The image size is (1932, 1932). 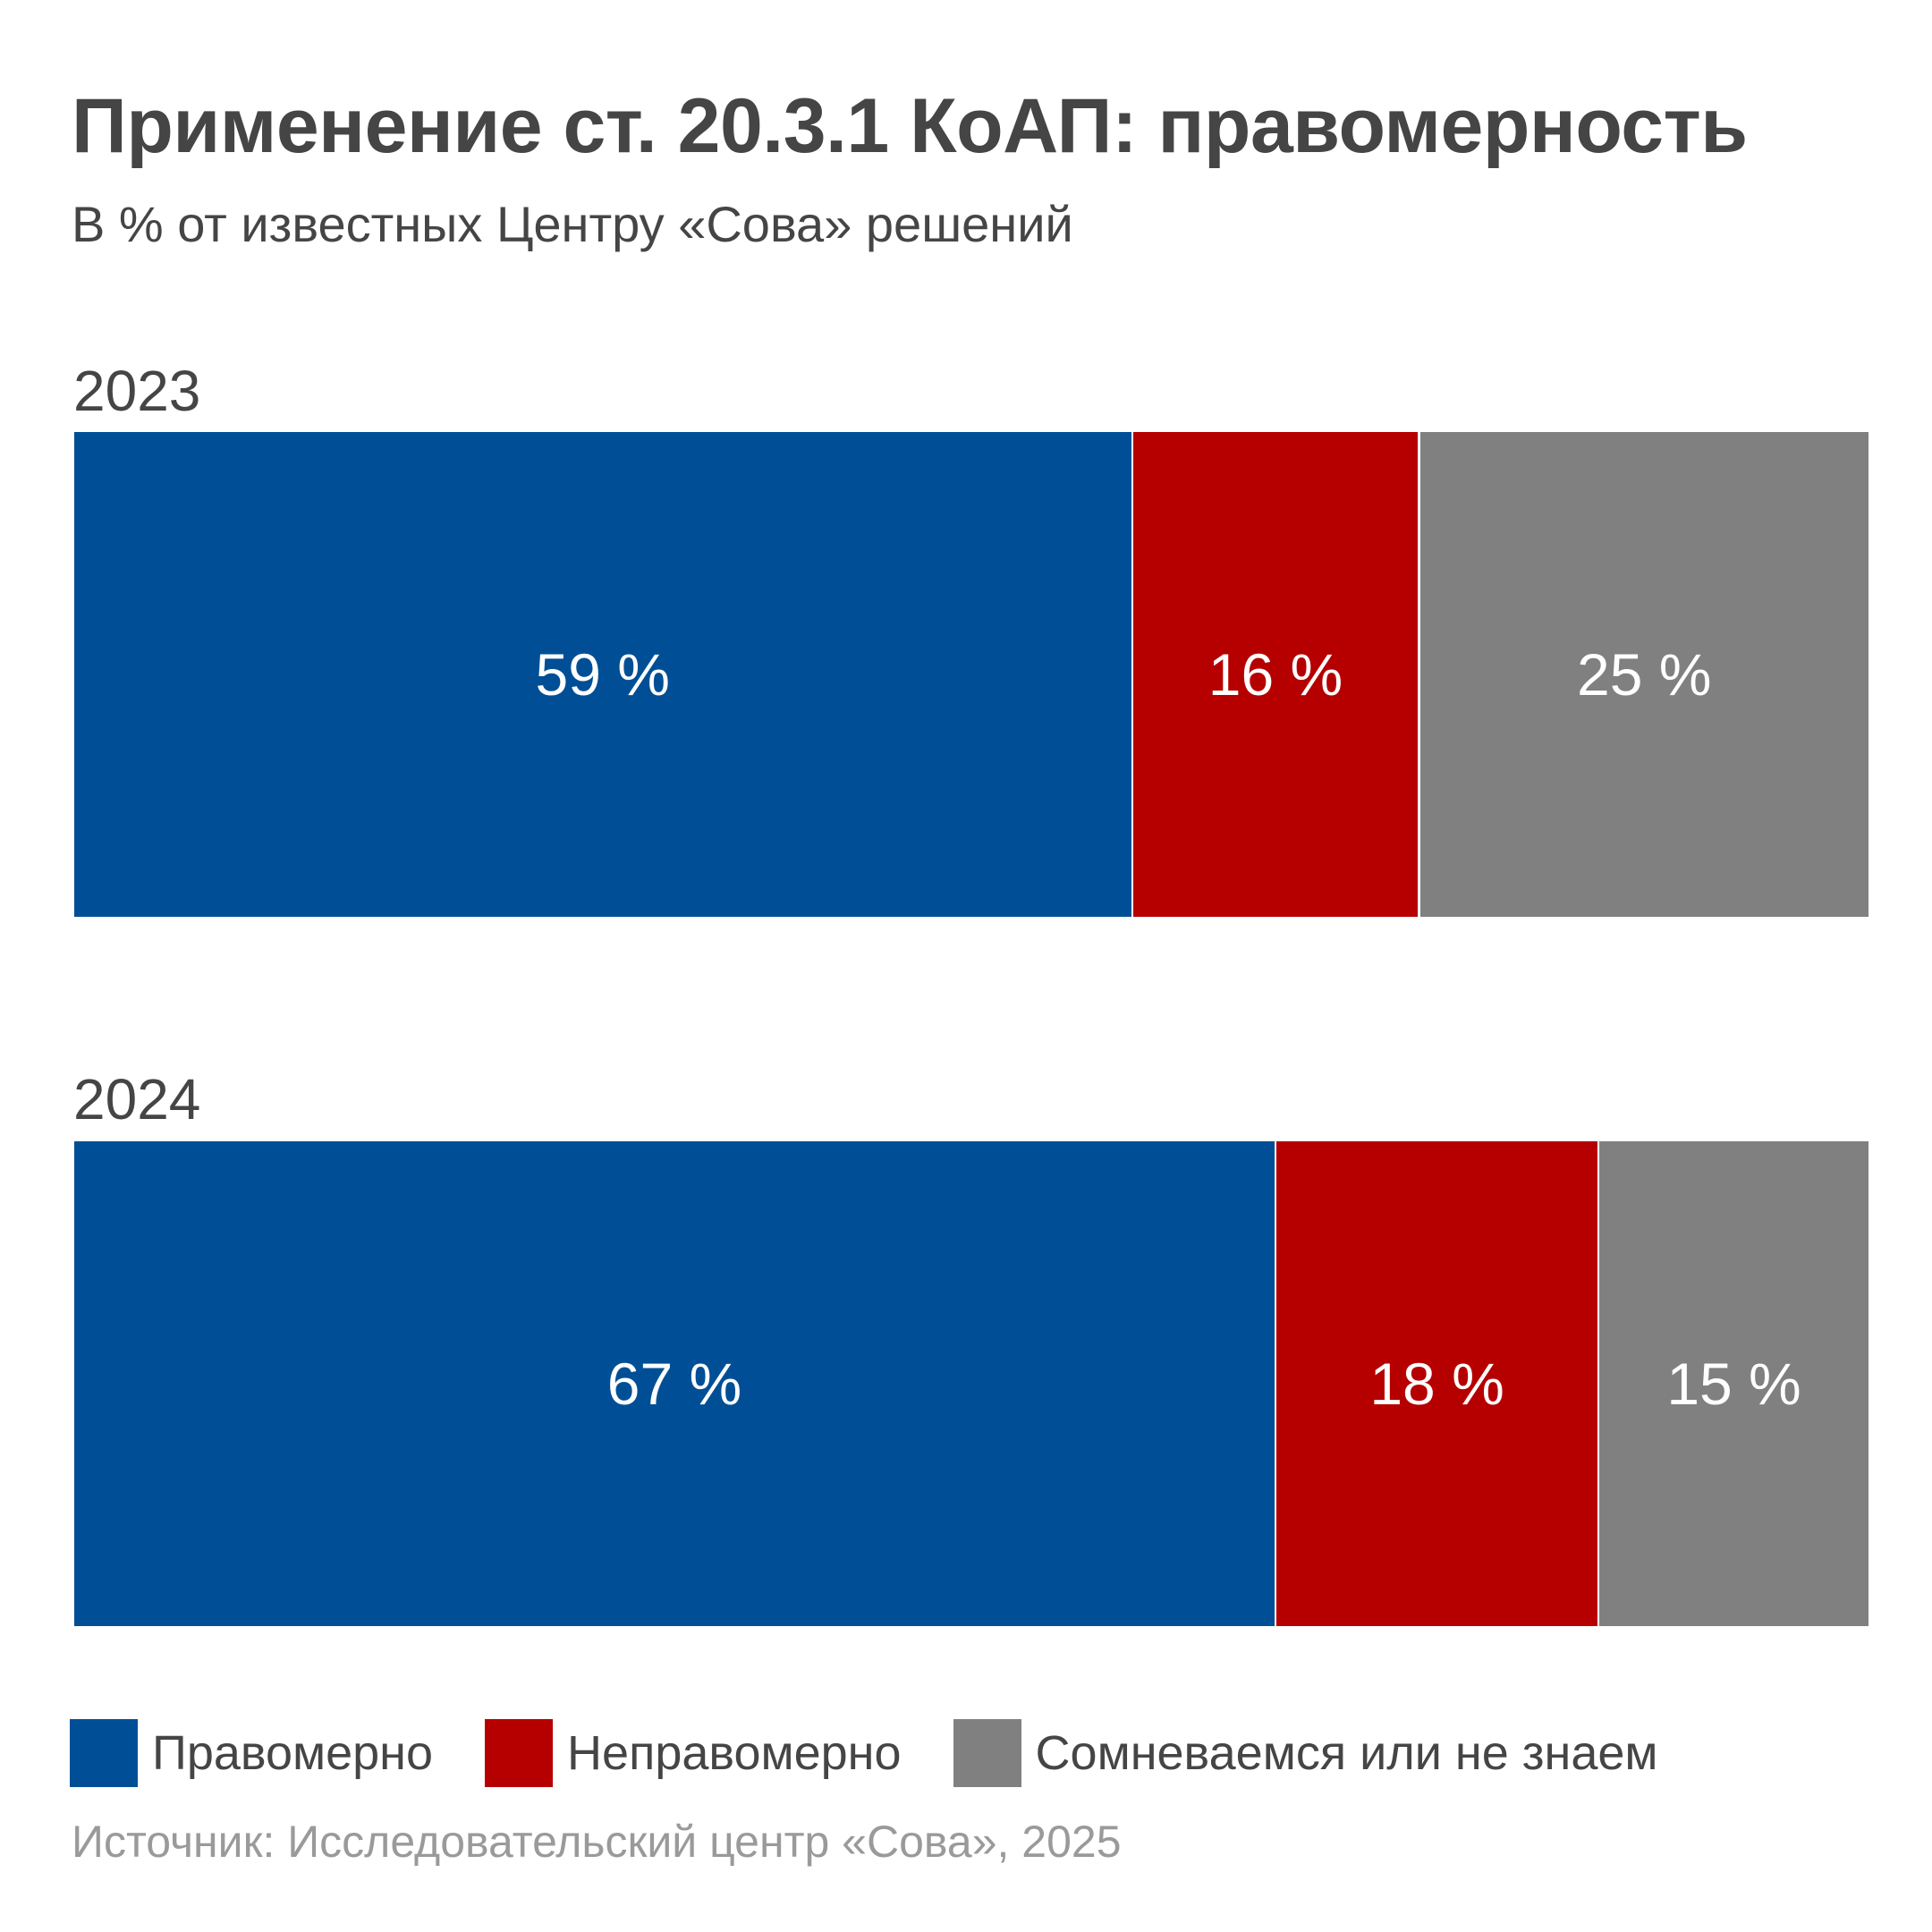 I want to click on chart-subtitle: В % от известных Центру «Сова» решений, so click(x=572, y=224).